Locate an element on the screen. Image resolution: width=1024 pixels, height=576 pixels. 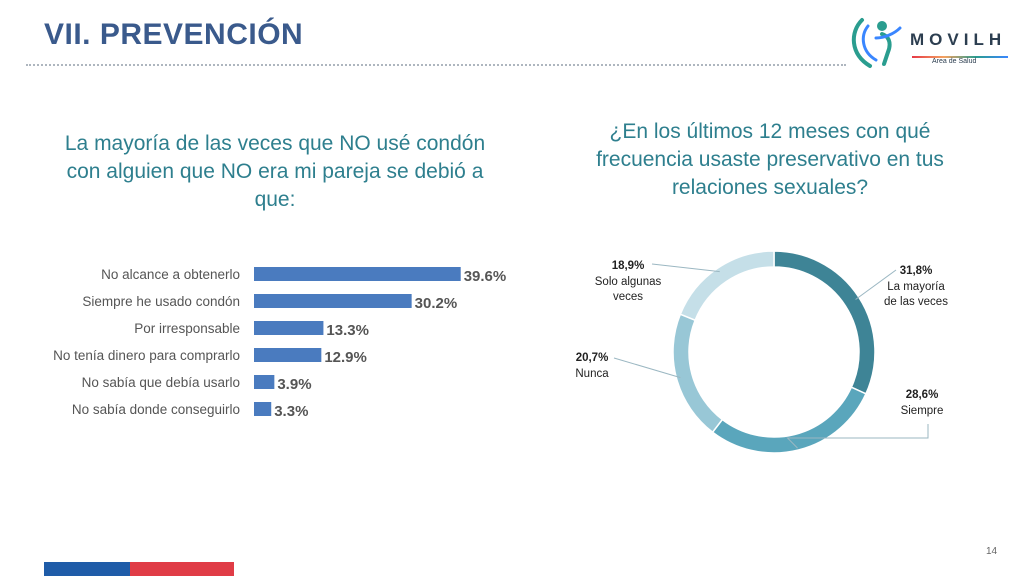
bar-category-label: No sabía donde conseguirlo is located at coordinates (156, 409).